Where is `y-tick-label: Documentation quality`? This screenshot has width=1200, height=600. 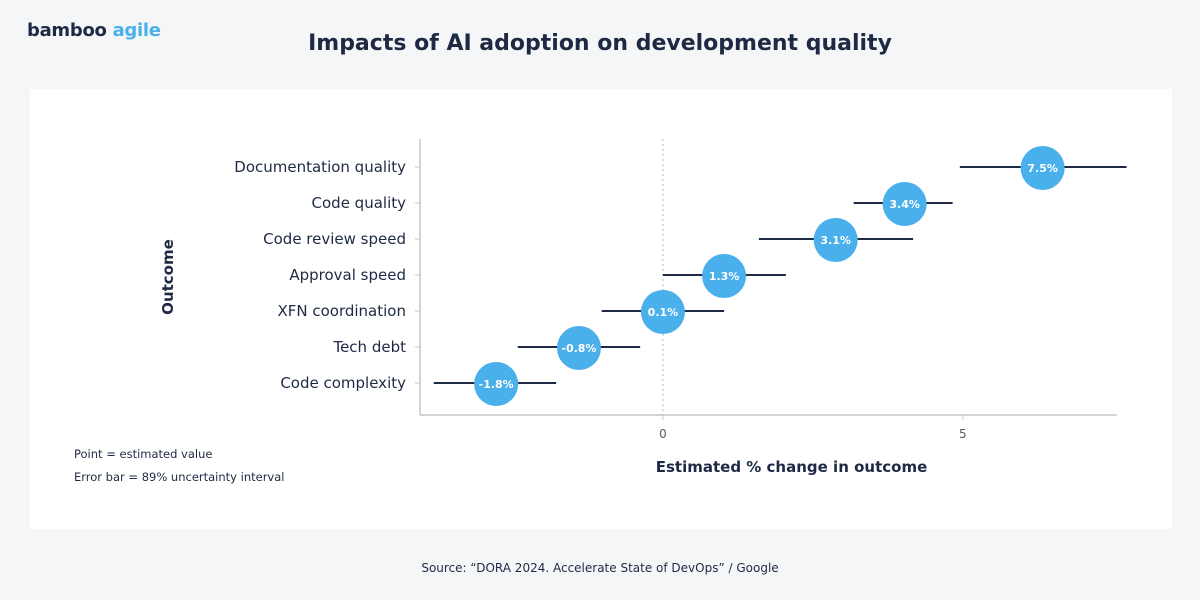 y-tick-label: Documentation quality is located at coordinates (320, 167).